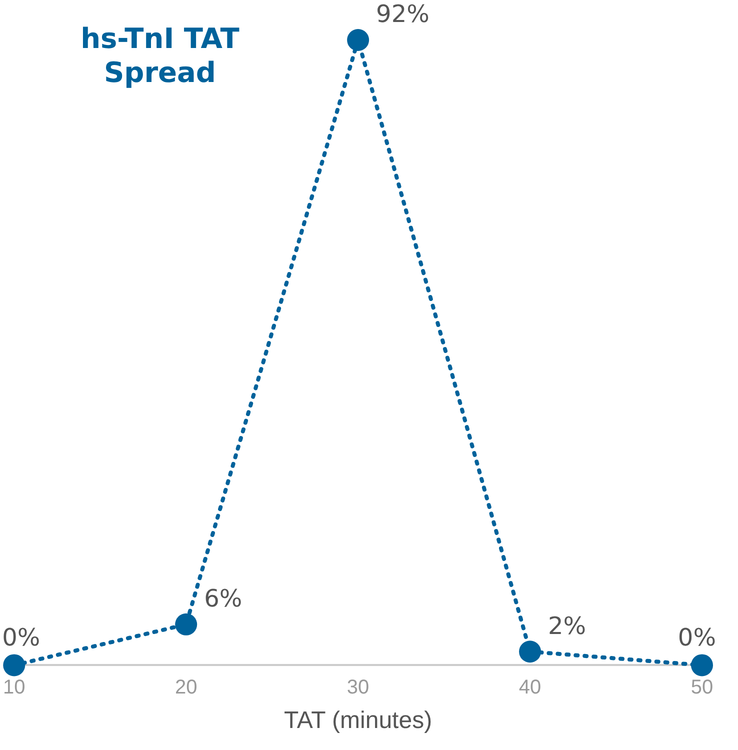 This screenshot has width=738, height=750. I want to click on chart-title: hs-TnI TAT Spread, so click(160, 56).